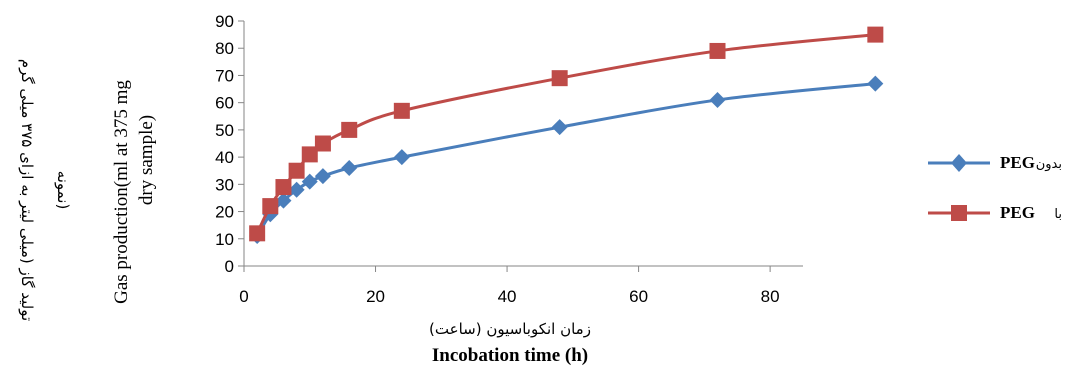  I want to click on legend: بدون PEG PEG با, so click(995, 187).